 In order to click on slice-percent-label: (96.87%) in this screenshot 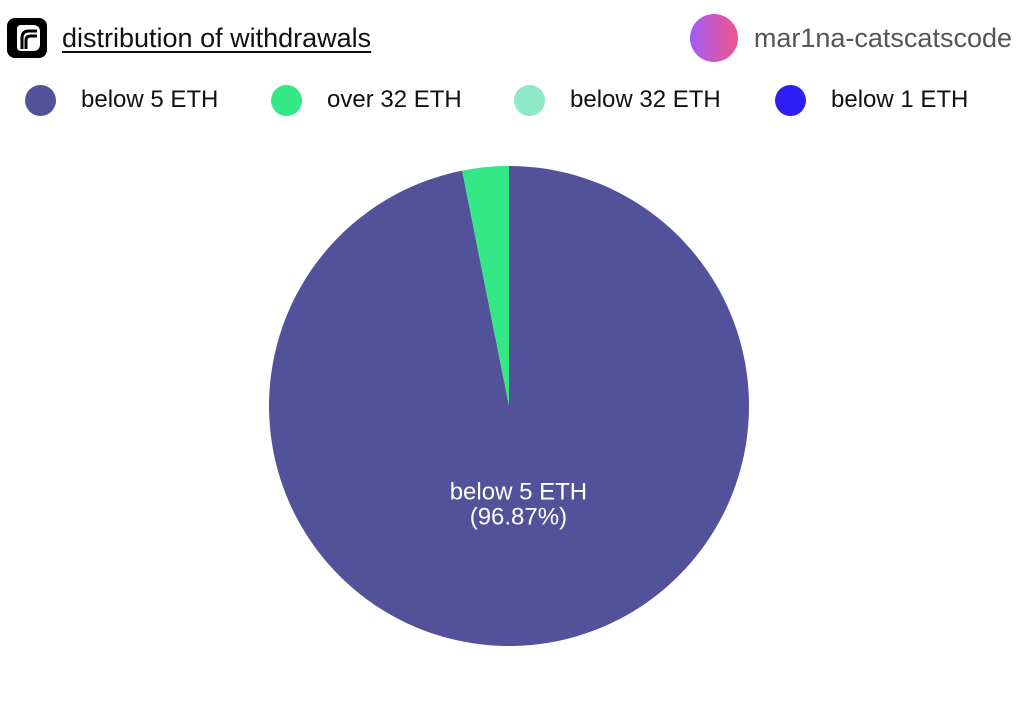, I will do `click(518, 517)`.